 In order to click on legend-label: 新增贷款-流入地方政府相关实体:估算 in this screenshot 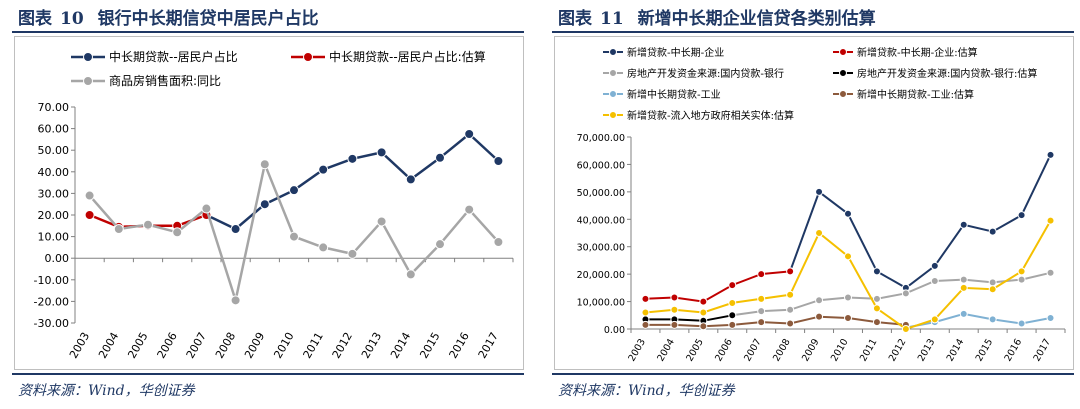, I will do `click(710, 115)`.